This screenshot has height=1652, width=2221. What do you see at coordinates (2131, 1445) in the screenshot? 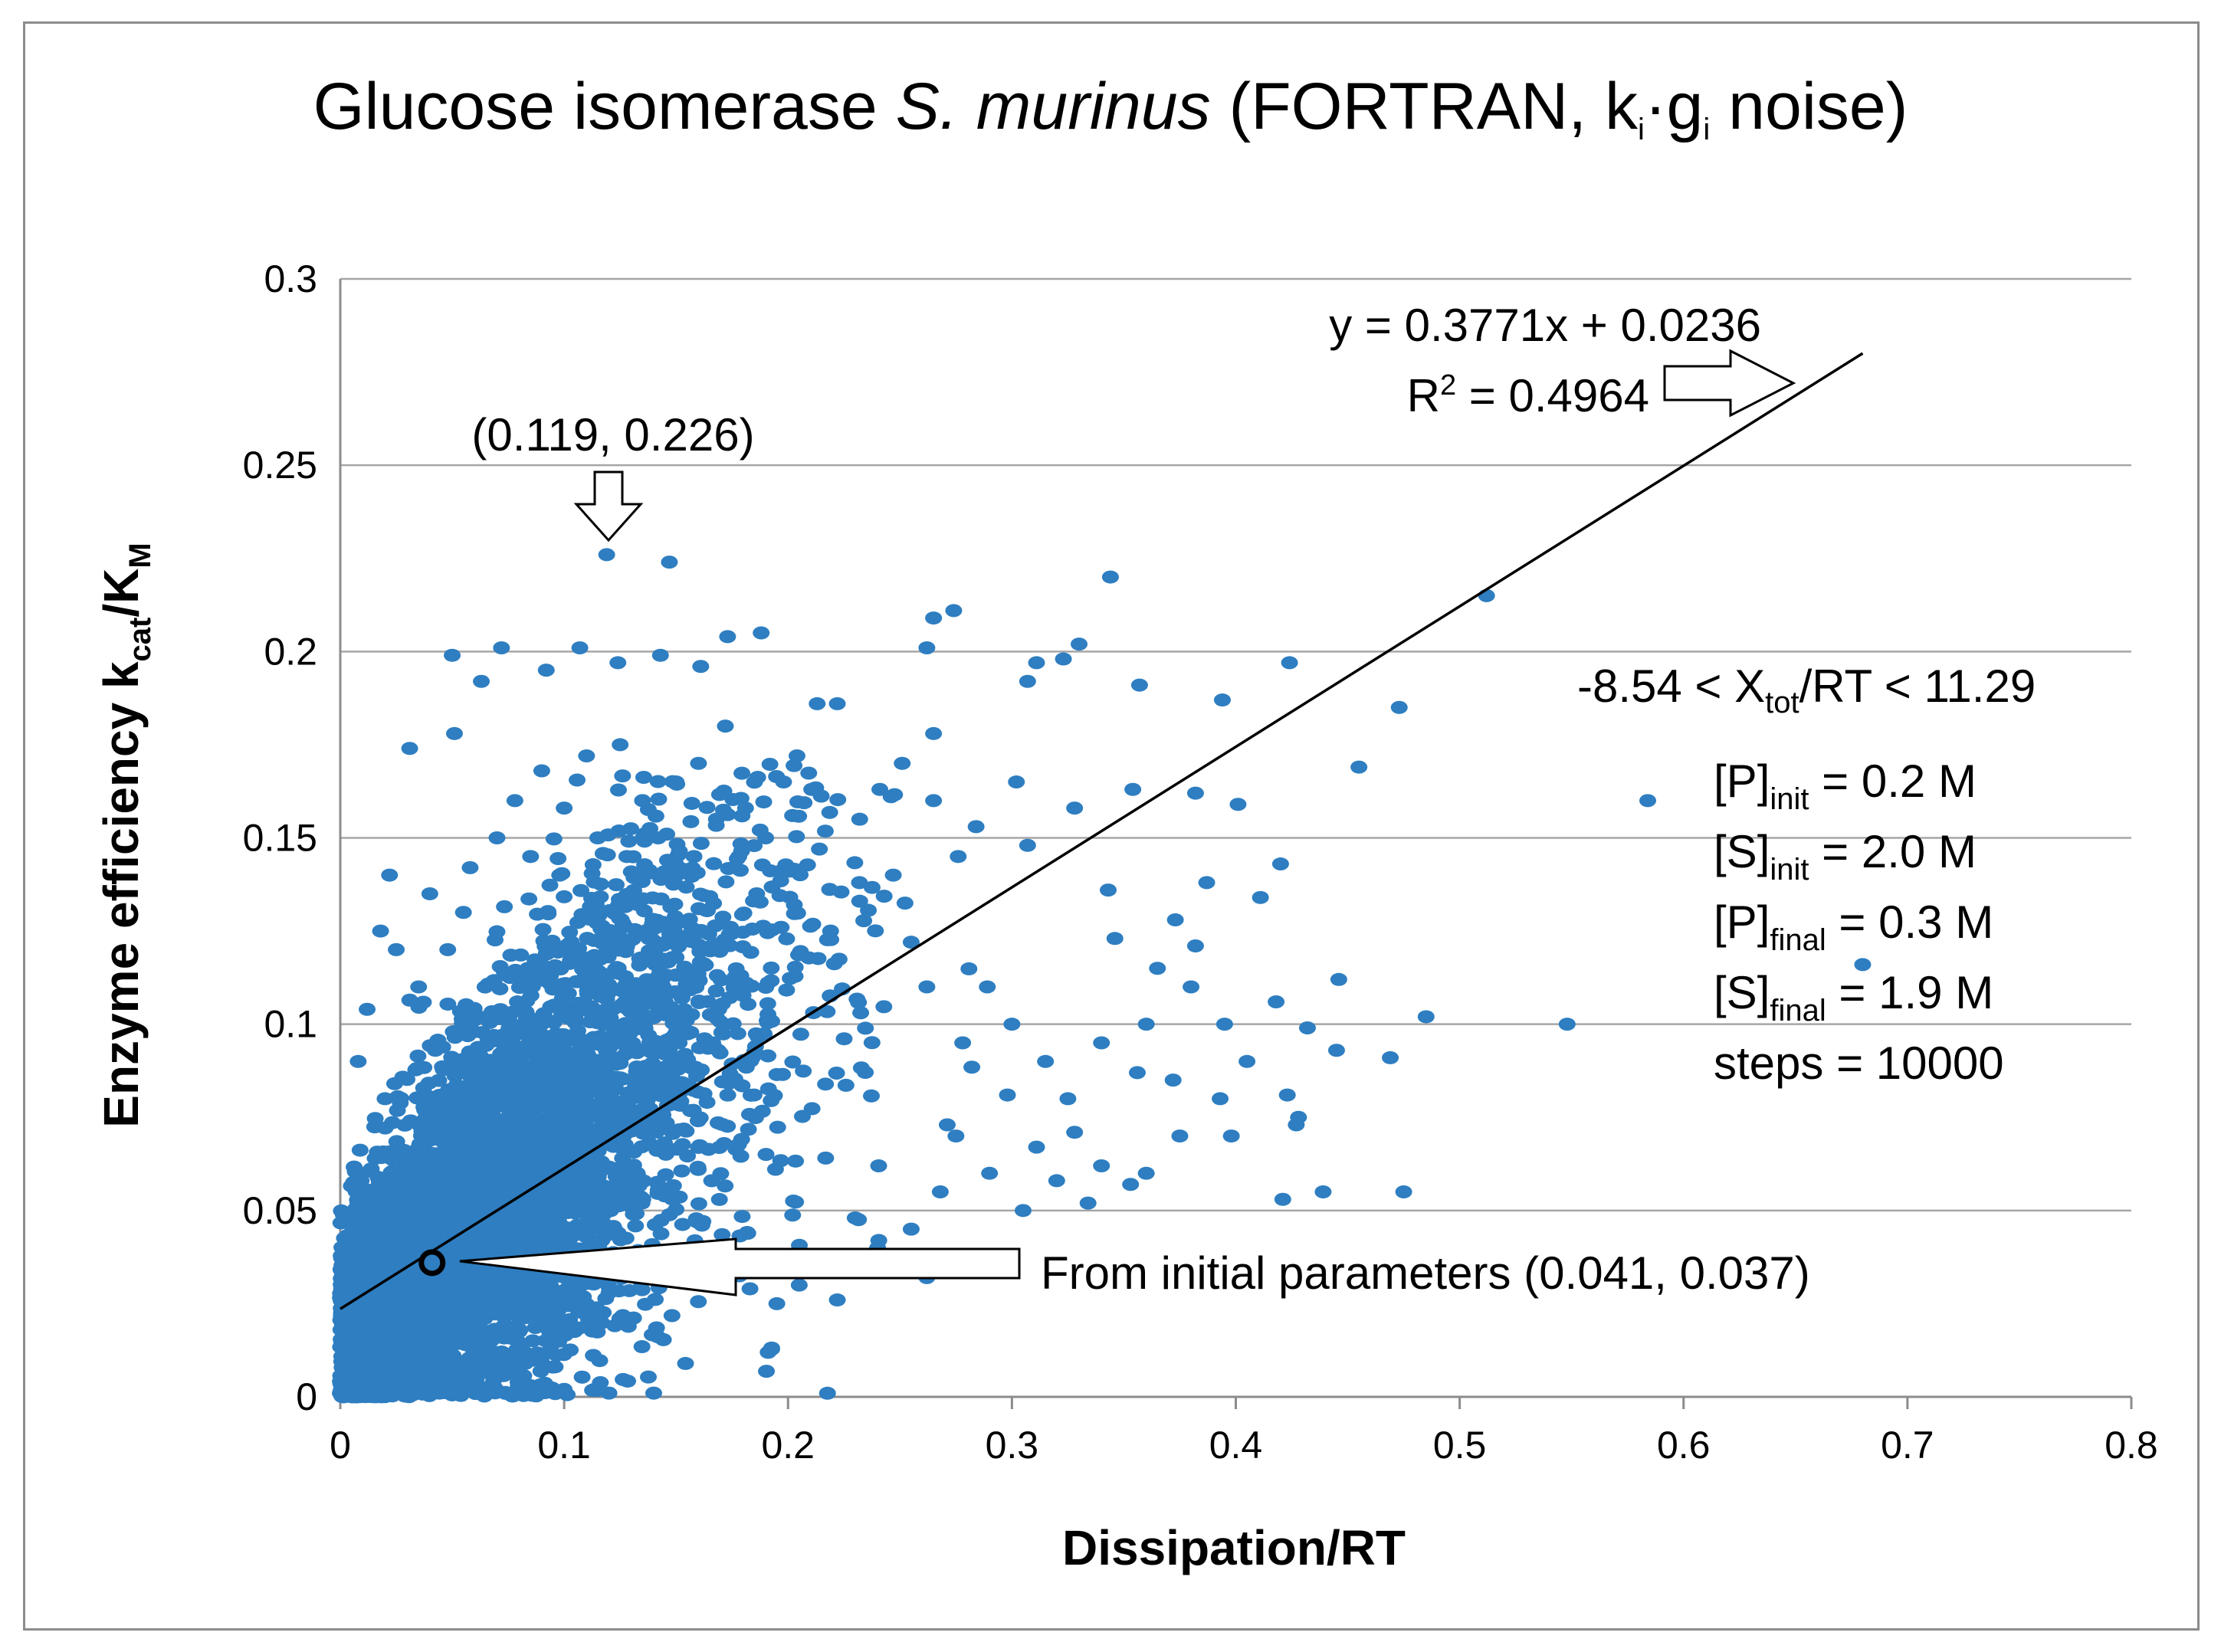
I see `x-tick-label: 0.8` at bounding box center [2131, 1445].